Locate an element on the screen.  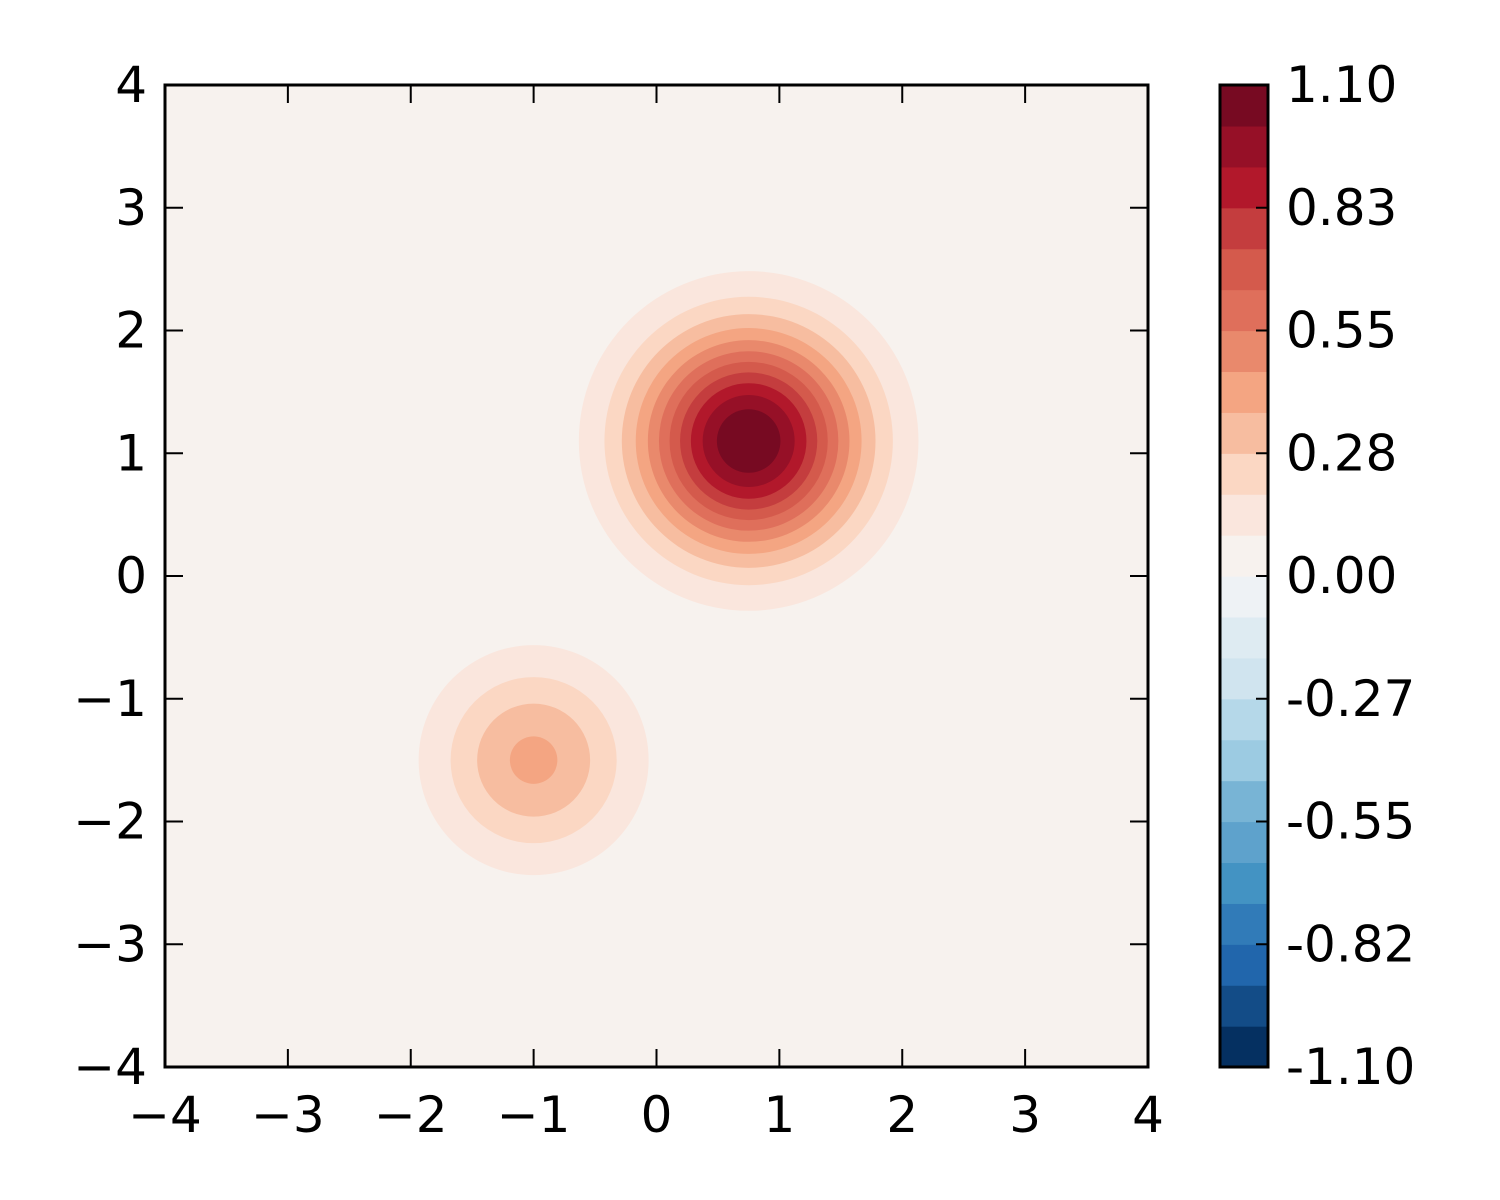
colorbar-tick-label: -0.27 is located at coordinates (1350, 699).